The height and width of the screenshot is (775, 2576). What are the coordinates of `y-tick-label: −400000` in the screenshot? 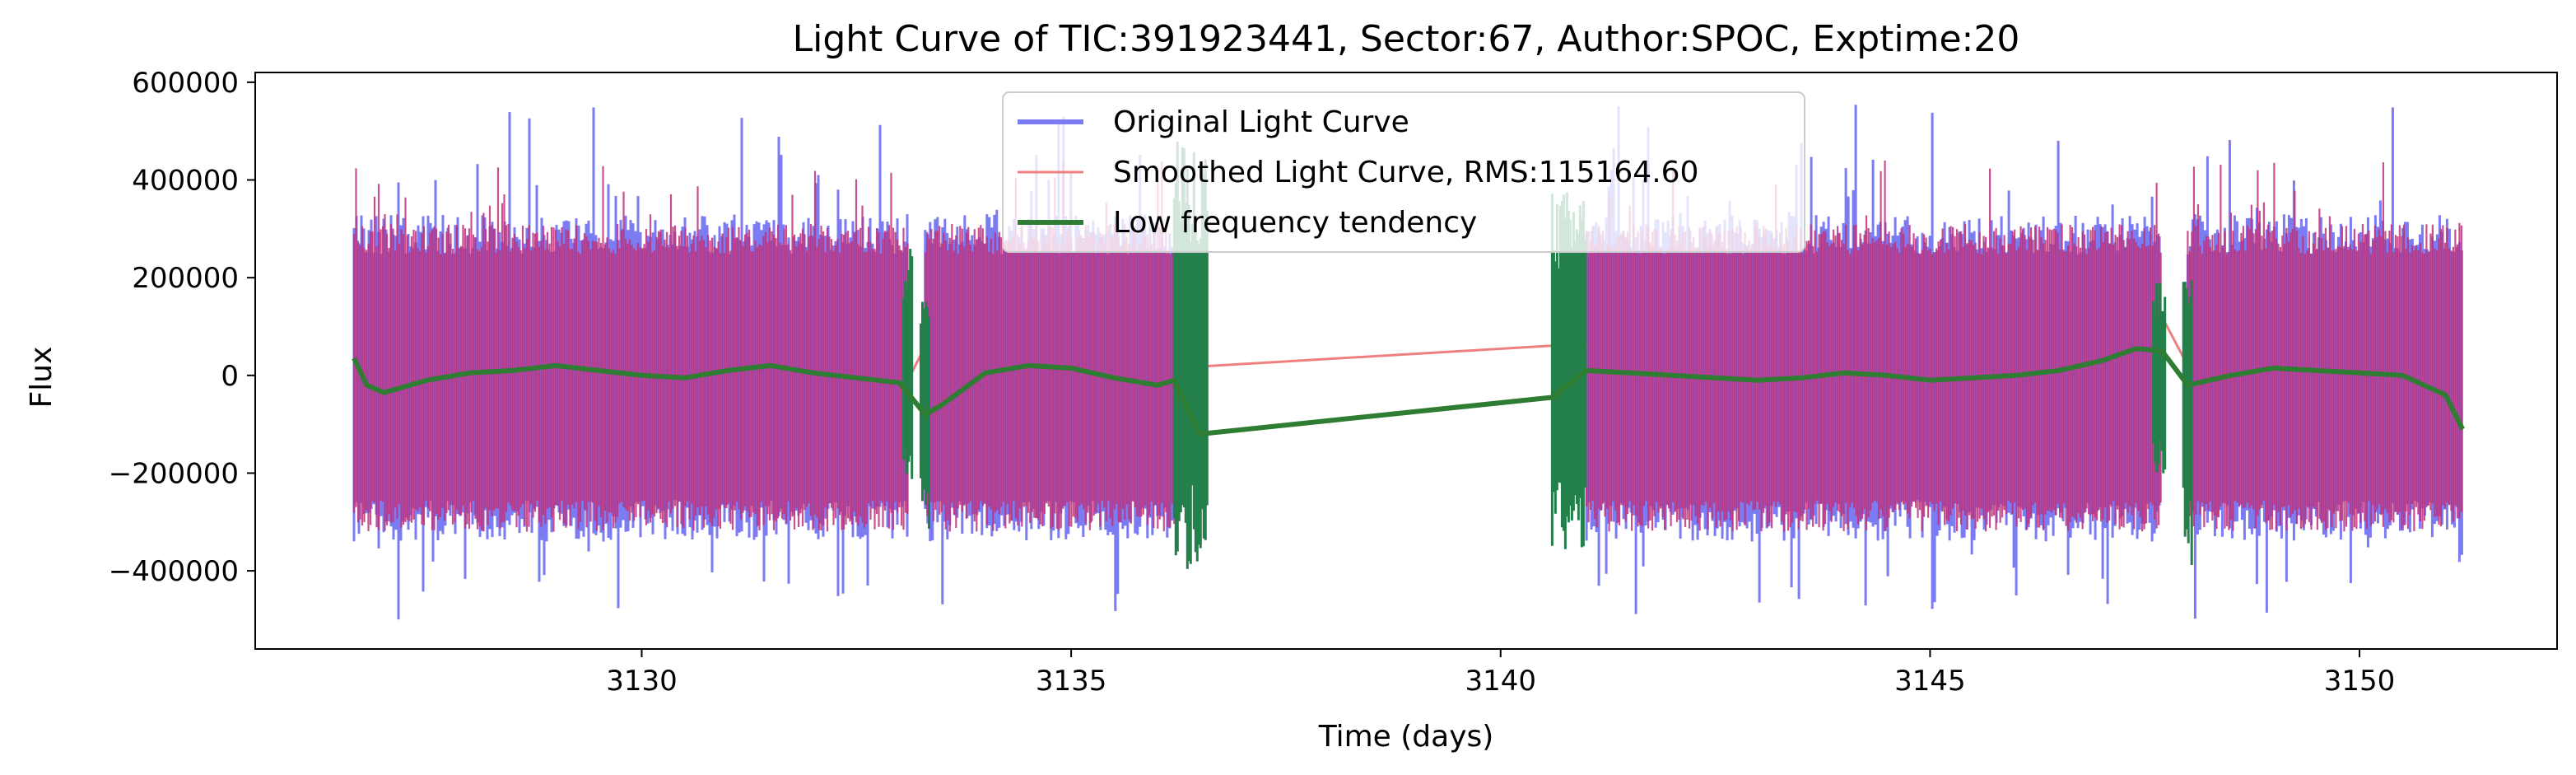 It's located at (174, 571).